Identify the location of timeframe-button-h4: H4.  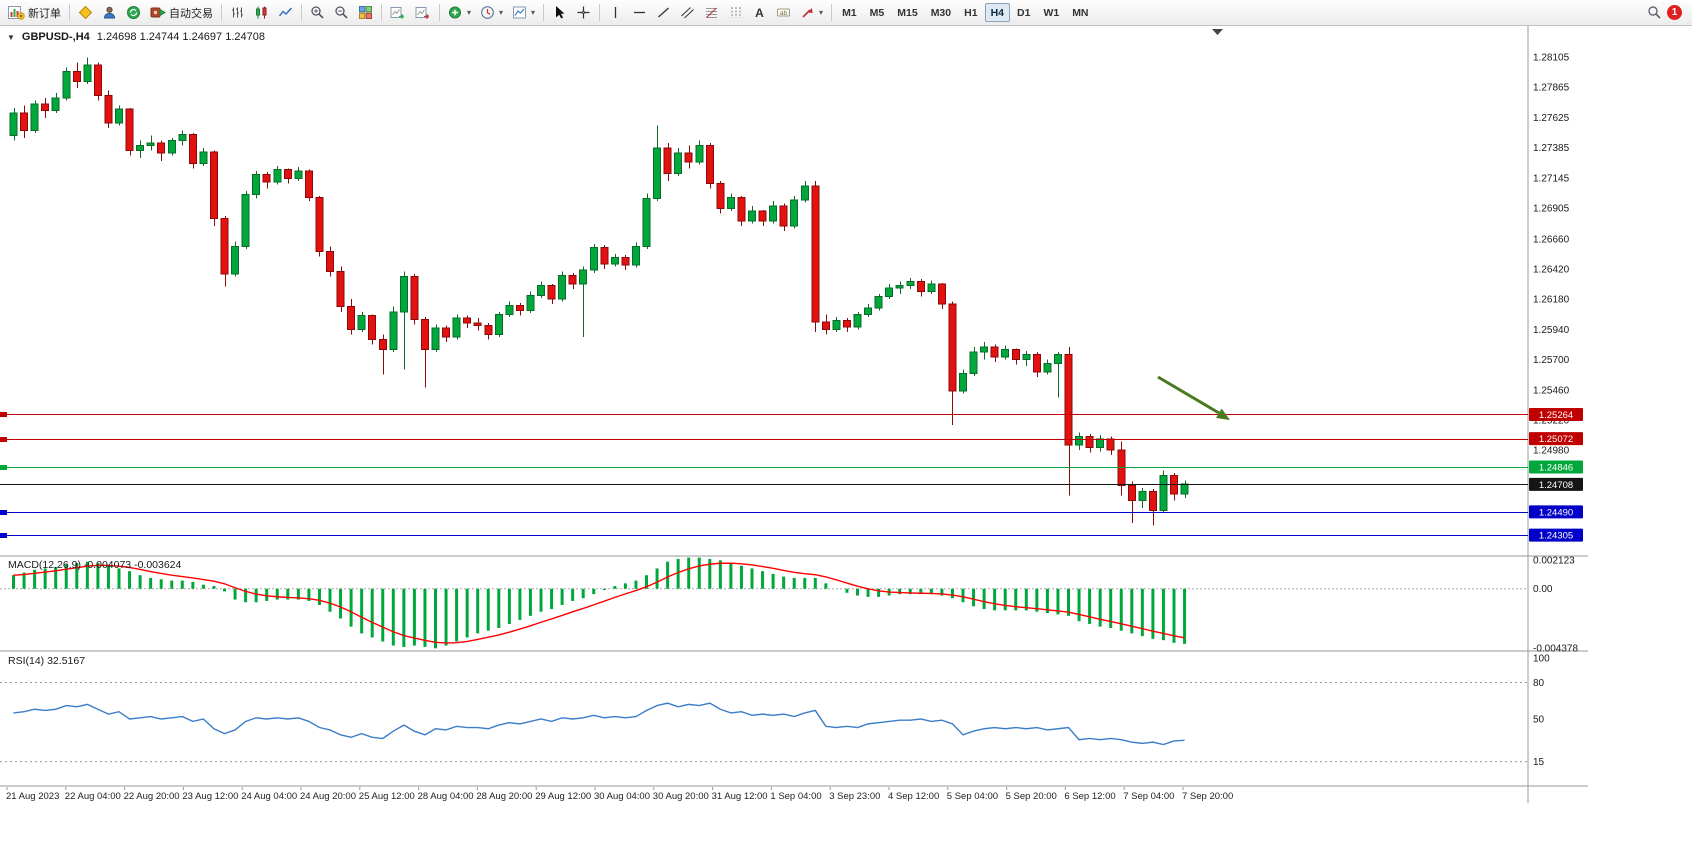
(997, 12).